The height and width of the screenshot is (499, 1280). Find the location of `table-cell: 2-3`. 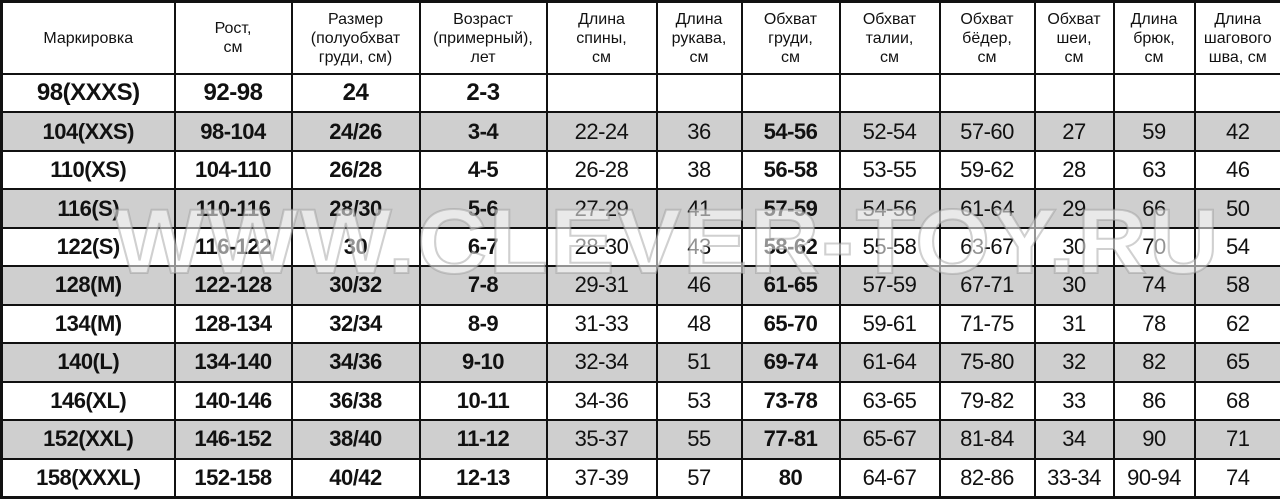

table-cell: 2-3 is located at coordinates (483, 93).